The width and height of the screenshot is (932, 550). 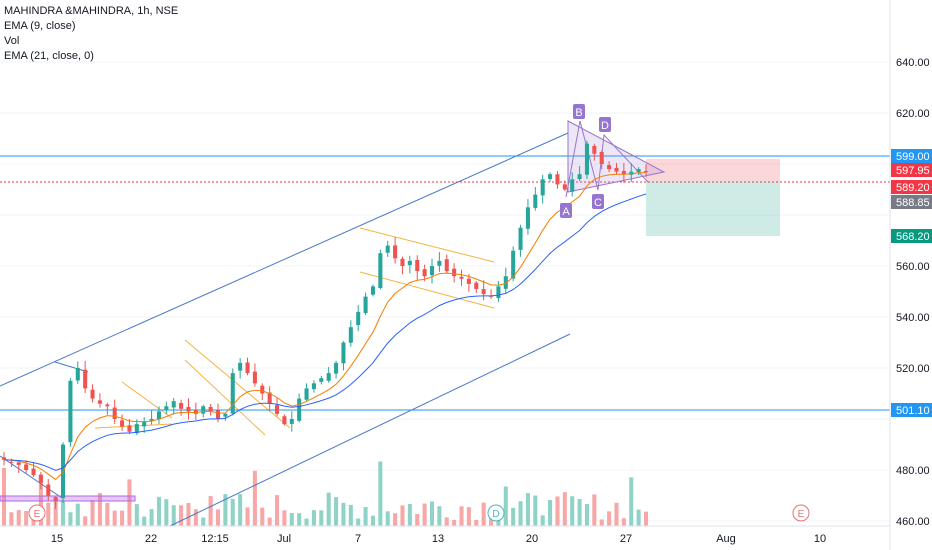 What do you see at coordinates (598, 203) in the screenshot?
I see `pattern-point-label: C` at bounding box center [598, 203].